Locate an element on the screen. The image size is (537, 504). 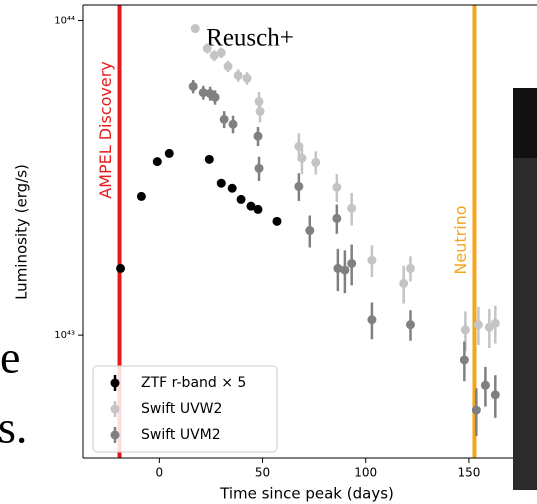
event-label: Neutrino is located at coordinates (460, 239).